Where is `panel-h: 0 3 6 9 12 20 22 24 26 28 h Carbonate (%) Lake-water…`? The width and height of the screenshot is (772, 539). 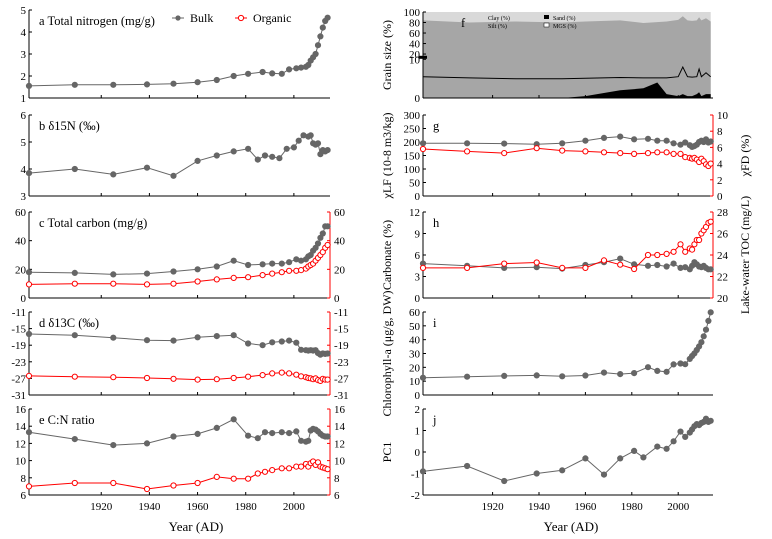 panel-h: 0 3 6 9 12 20 22 24 26 28 h Carbonate (%) Lake-water… is located at coordinates (566, 255).